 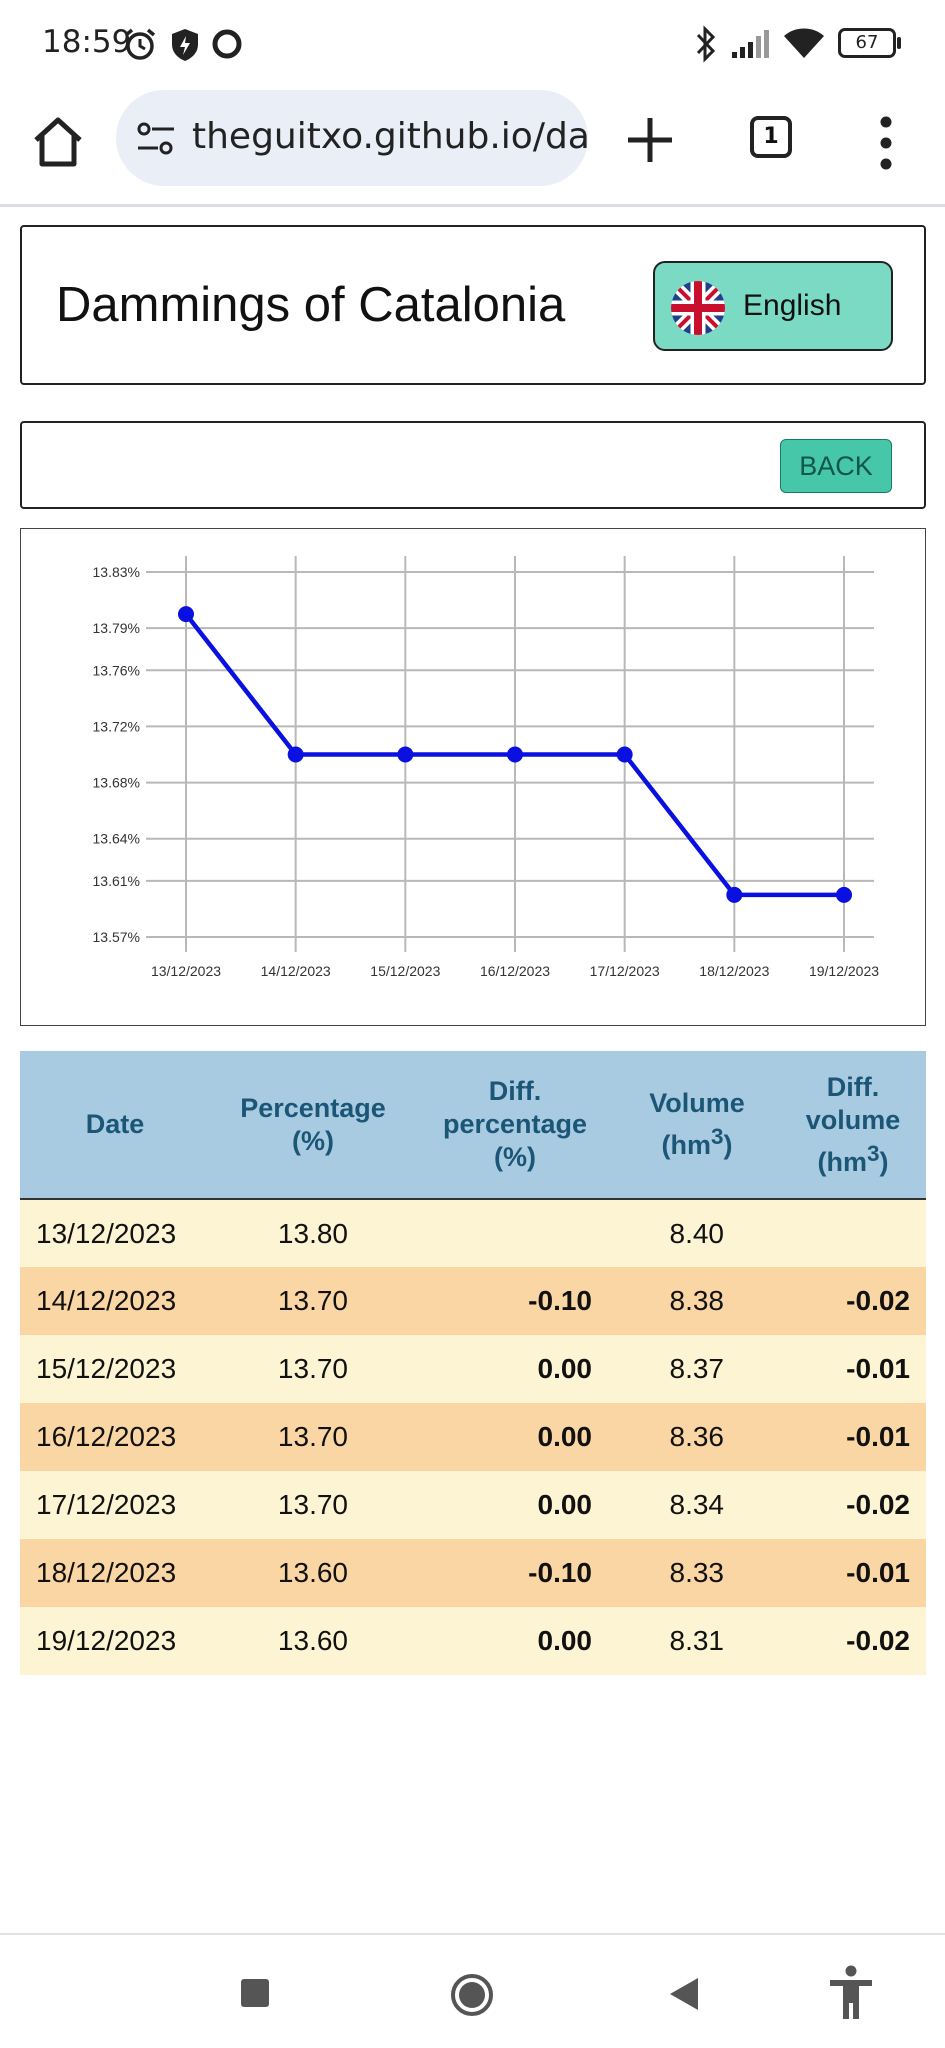 I want to click on page-header: Dammings of Catalonia English, so click(x=473, y=305).